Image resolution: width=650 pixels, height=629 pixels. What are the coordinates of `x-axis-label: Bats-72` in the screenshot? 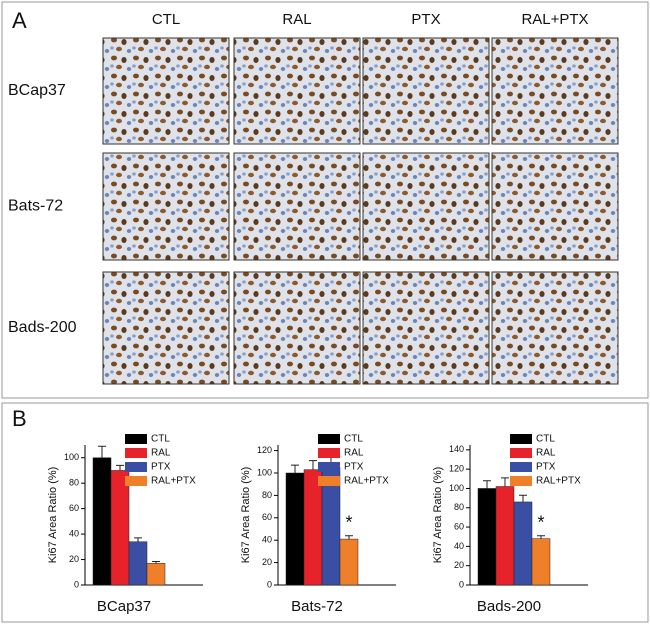 It's located at (317, 606).